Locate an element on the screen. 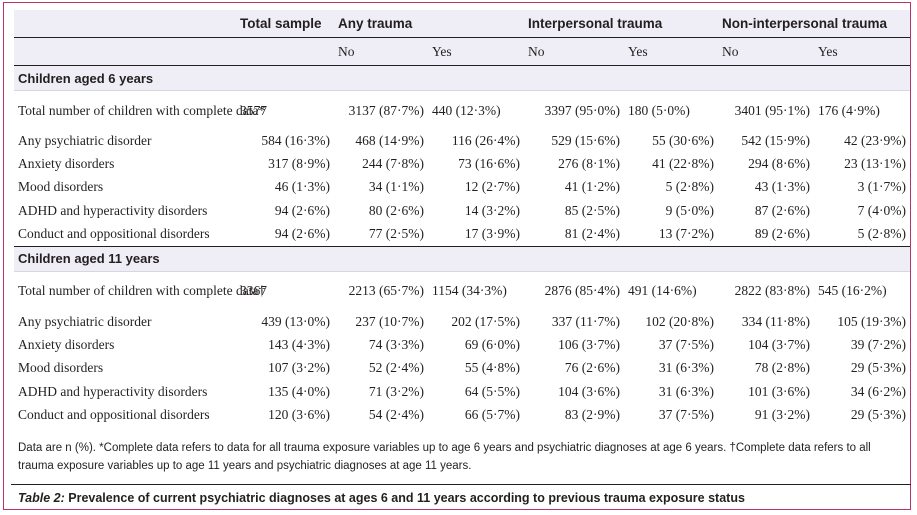 The image size is (917, 515). cell-inter-no: 3397 (95·0%) is located at coordinates (582, 110).